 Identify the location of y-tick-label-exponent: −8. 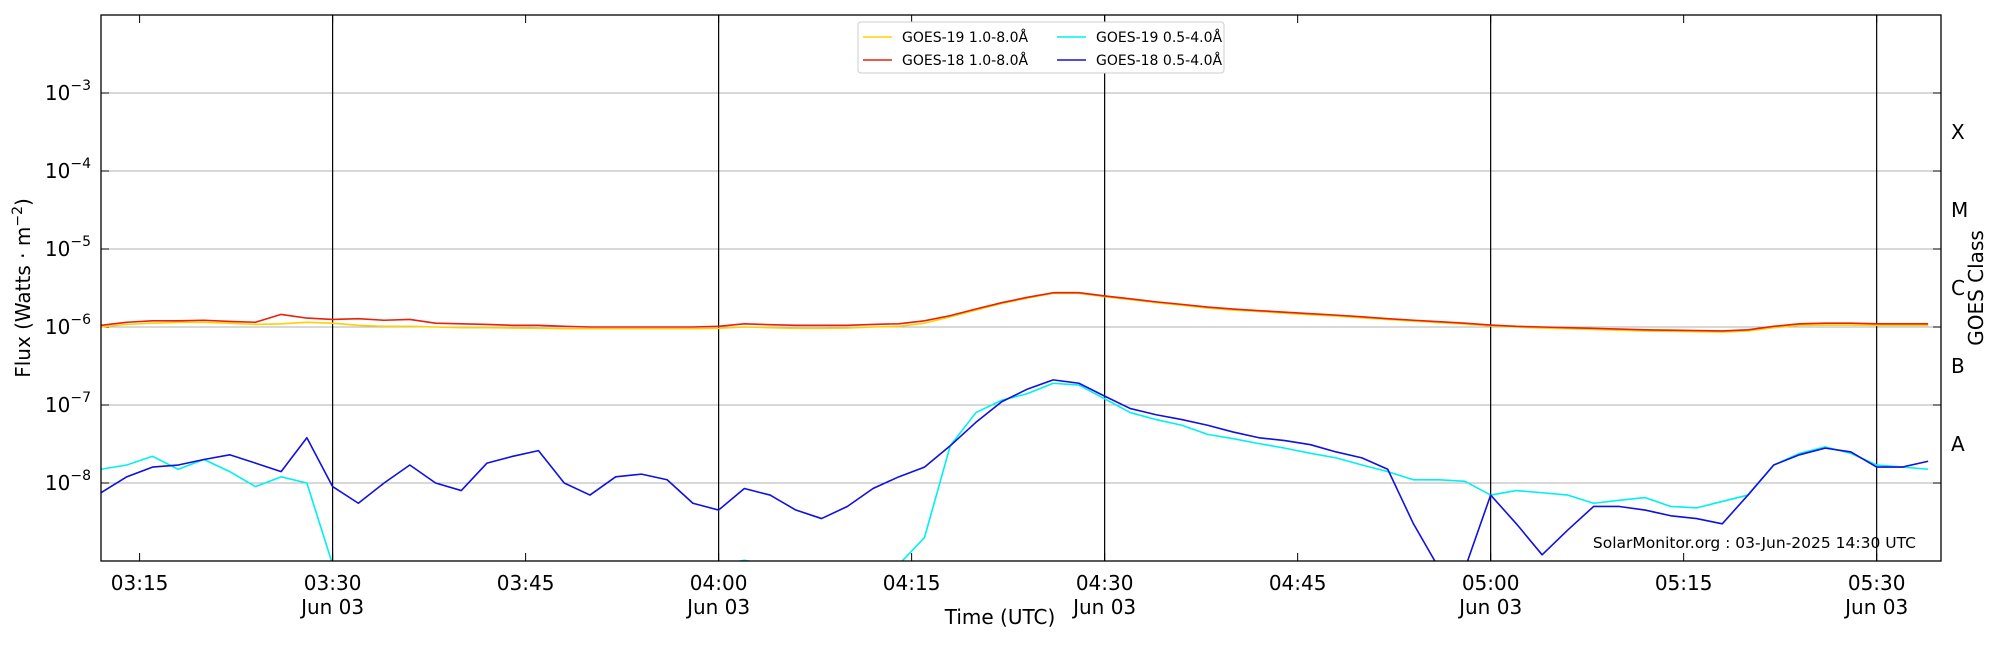
(80, 476).